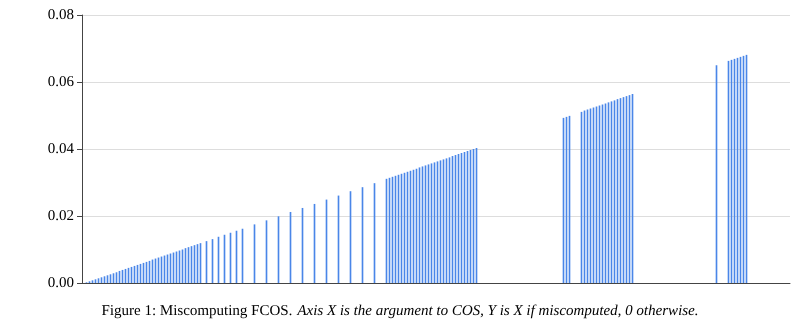 The image size is (800, 329). I want to click on text: Axis X is the argument to COS, Y is X if miscomputed, 0 otherwise., so click(497, 311).